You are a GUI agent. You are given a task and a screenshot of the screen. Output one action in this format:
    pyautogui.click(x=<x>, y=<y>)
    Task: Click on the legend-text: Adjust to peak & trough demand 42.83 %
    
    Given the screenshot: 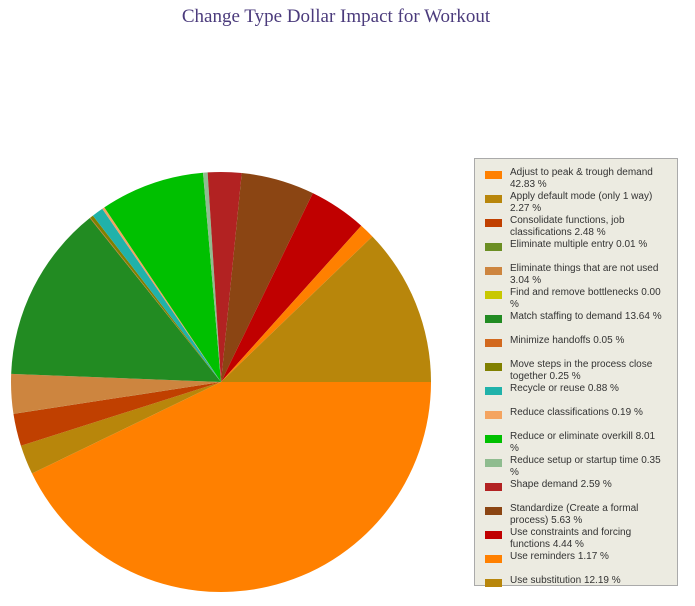 What is the action you would take?
    pyautogui.click(x=587, y=178)
    